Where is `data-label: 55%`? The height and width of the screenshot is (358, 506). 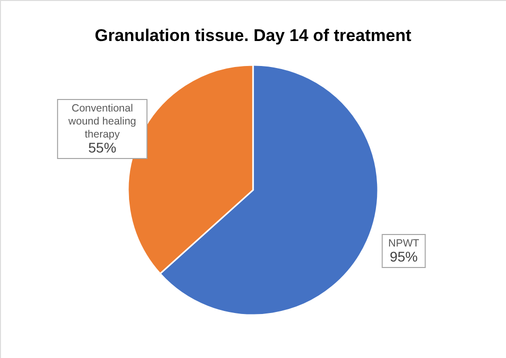
data-label: 55% is located at coordinates (102, 147).